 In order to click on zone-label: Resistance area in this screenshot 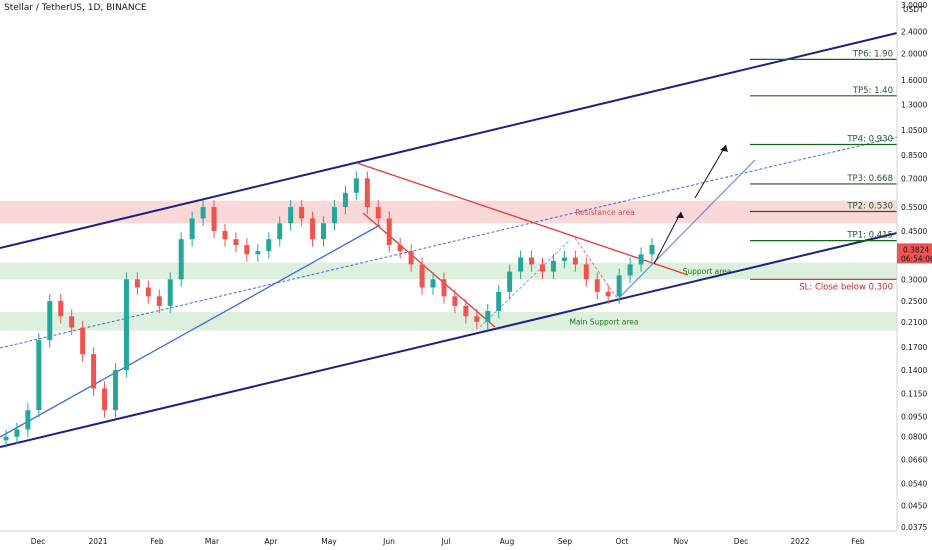, I will do `click(605, 212)`.